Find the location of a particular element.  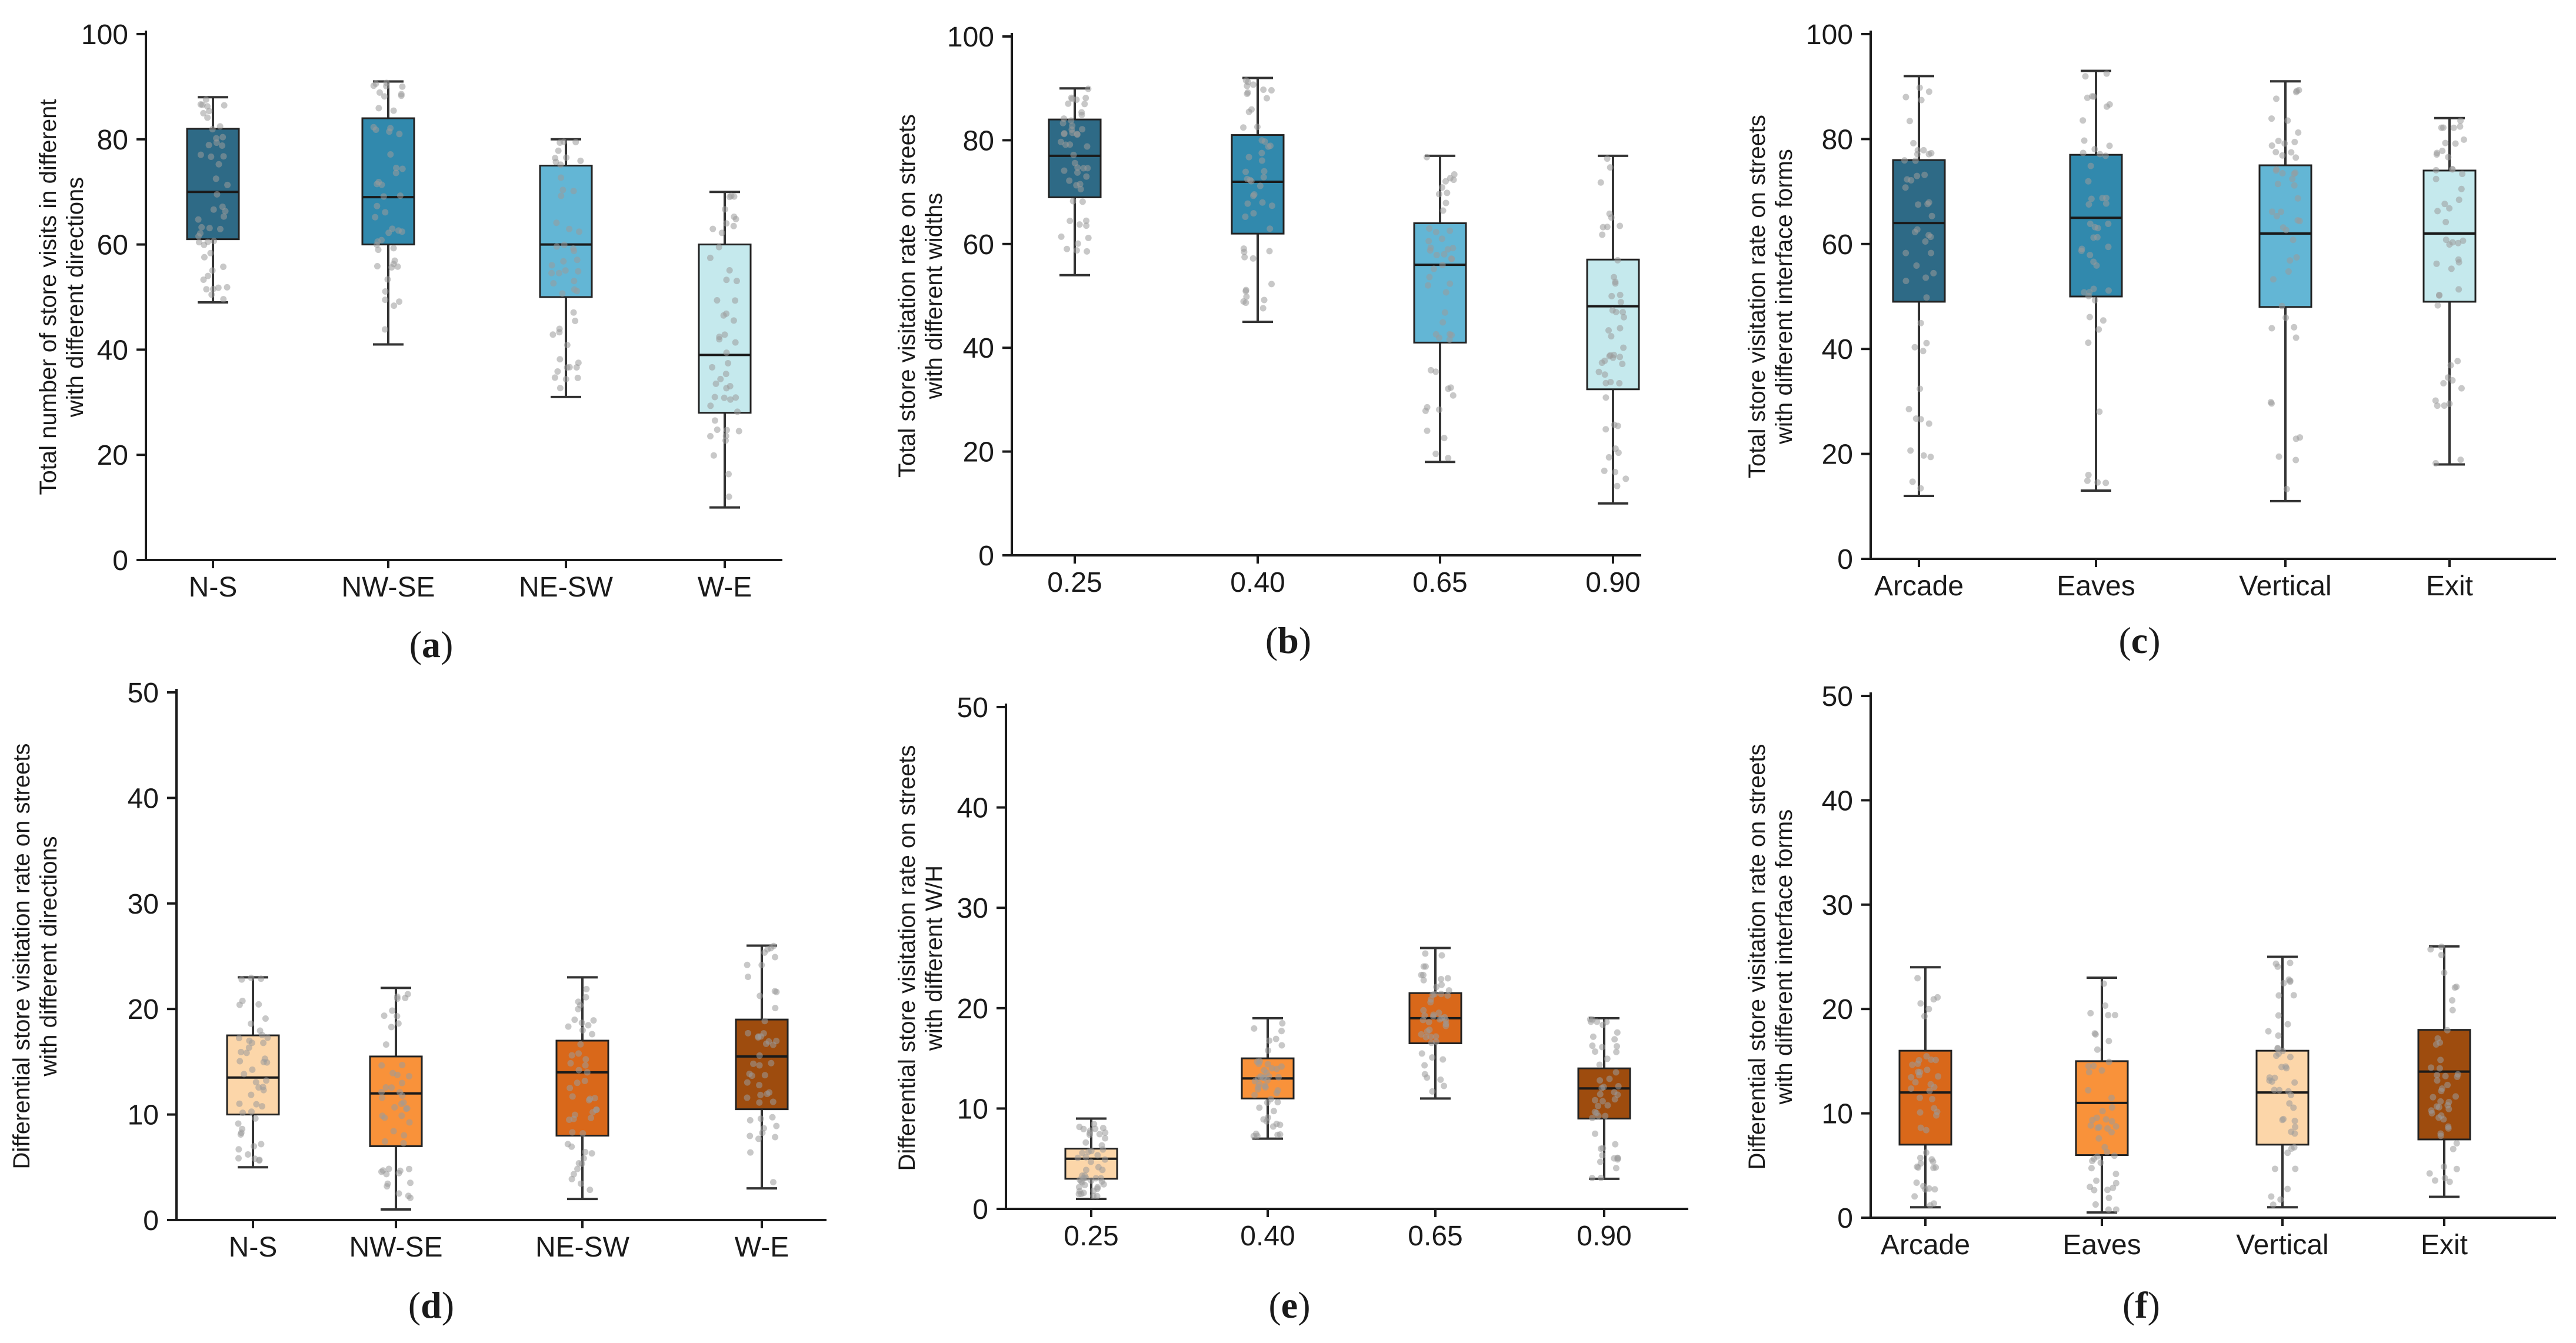

panel-label-close-paren: ) is located at coordinates (447, 645).